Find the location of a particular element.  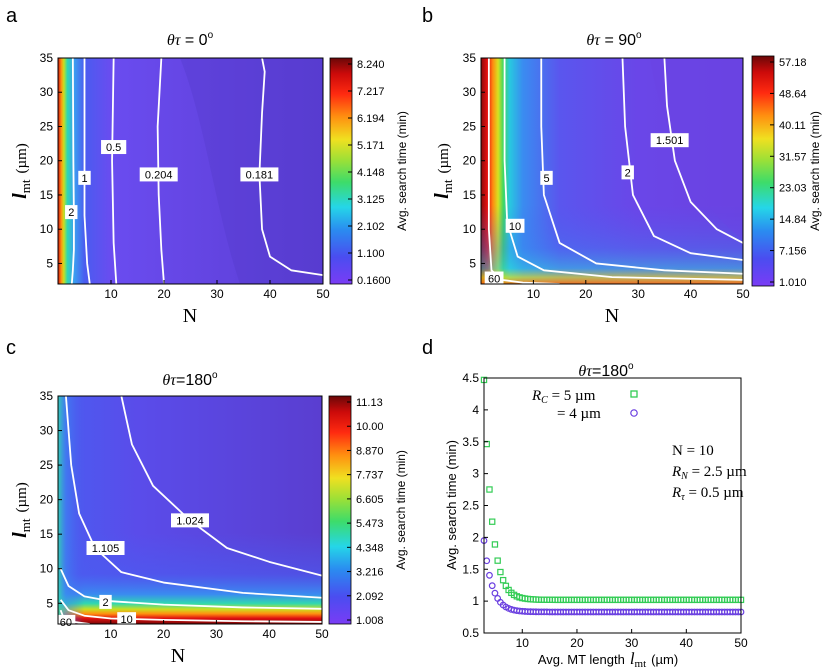

panel-d-xtick-label: 30 is located at coordinates (632, 643).